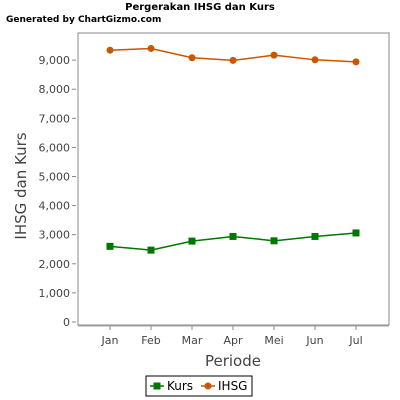  I want to click on x-tick-label: Jul, so click(355, 340).